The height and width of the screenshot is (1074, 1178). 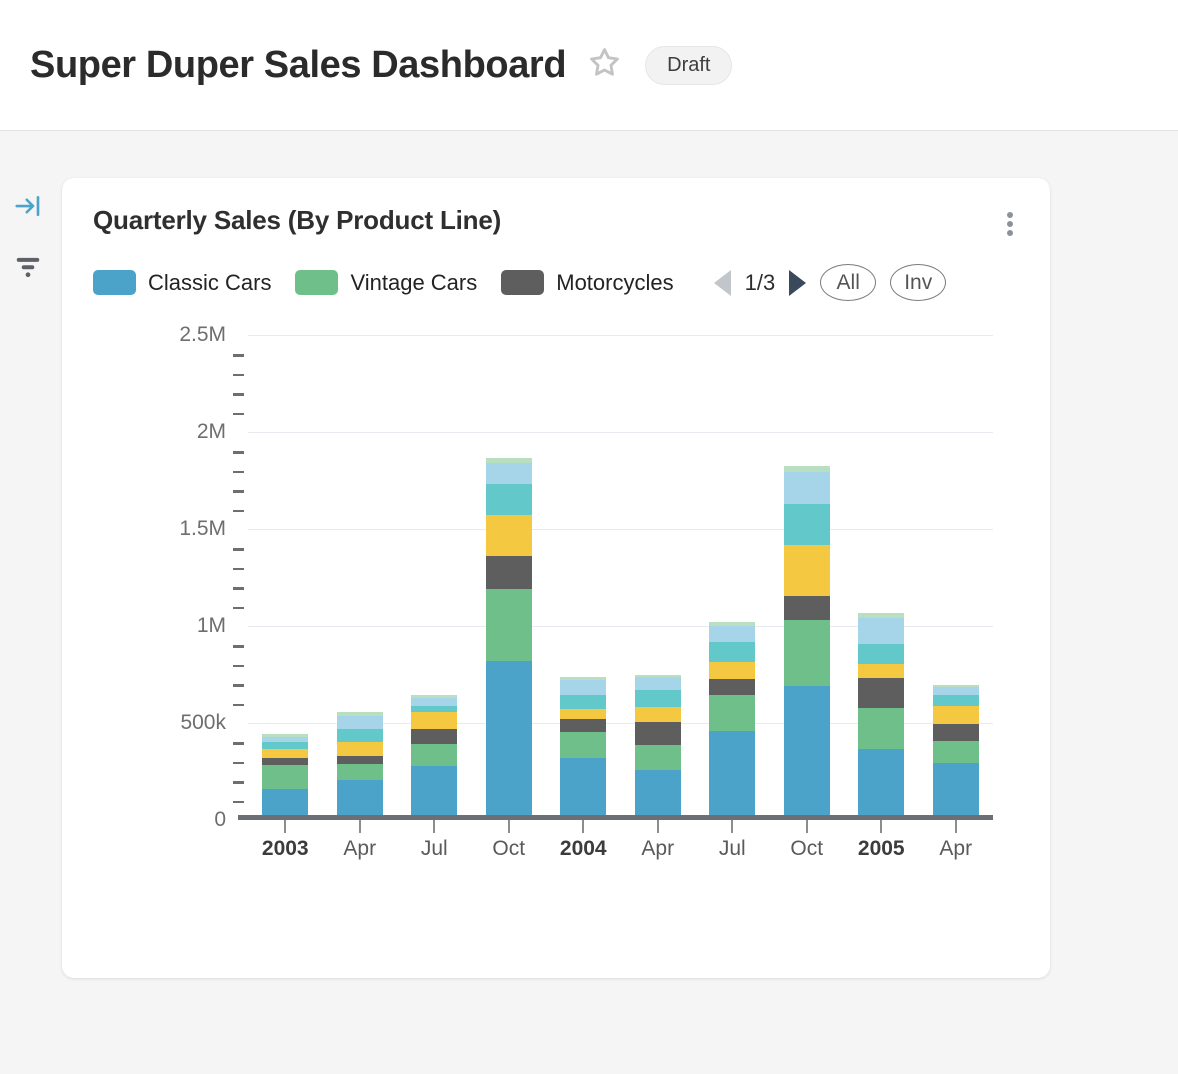 What do you see at coordinates (689, 65) in the screenshot?
I see `status-badge: Draft` at bounding box center [689, 65].